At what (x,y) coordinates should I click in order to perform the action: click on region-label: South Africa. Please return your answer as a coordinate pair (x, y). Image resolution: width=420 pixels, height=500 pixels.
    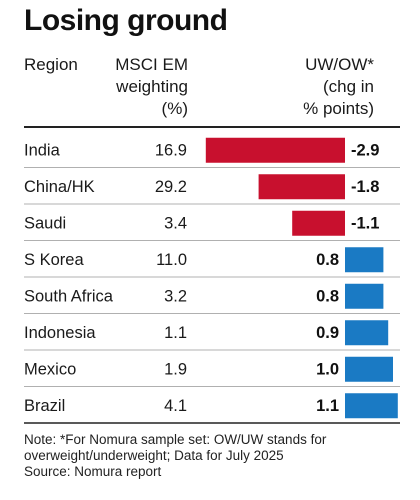
    Looking at the image, I should click on (69, 296).